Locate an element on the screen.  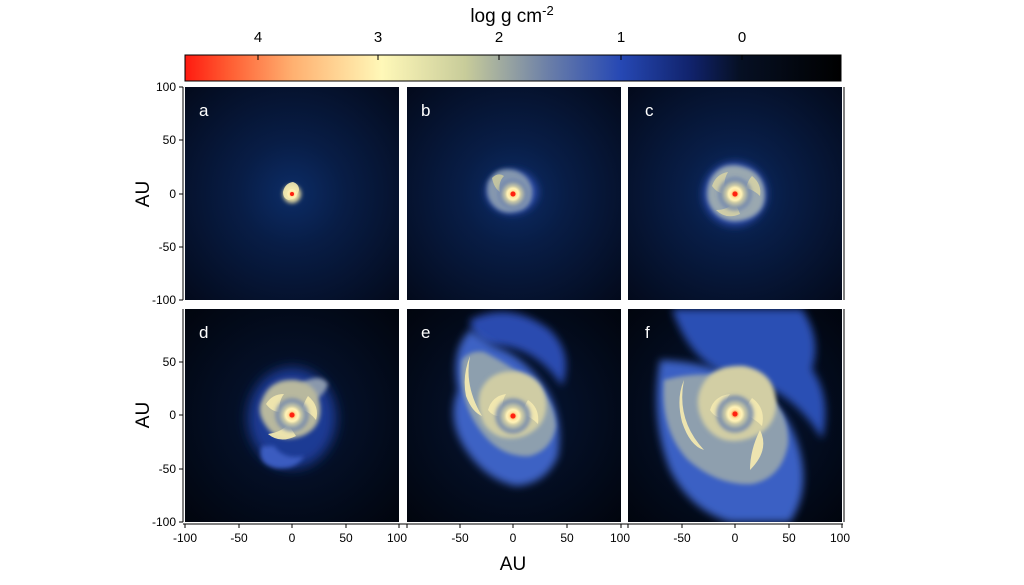
x-tick-3-100: 100 is located at coordinates (840, 538).